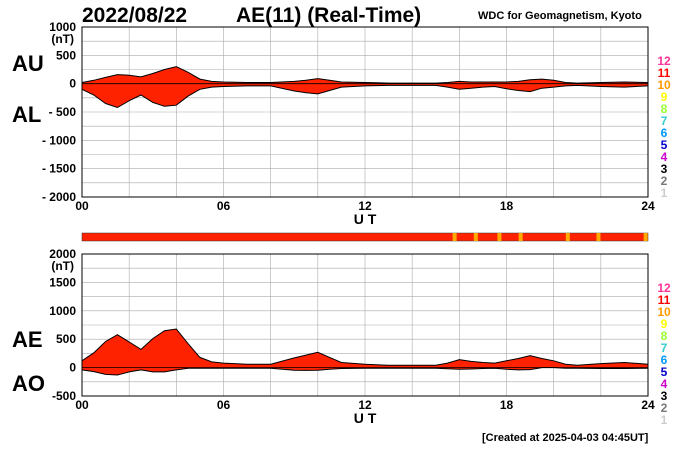 This screenshot has width=700, height=450. Describe the element at coordinates (135, 15) in the screenshot. I see `chart-date: 2022/08/22` at that location.